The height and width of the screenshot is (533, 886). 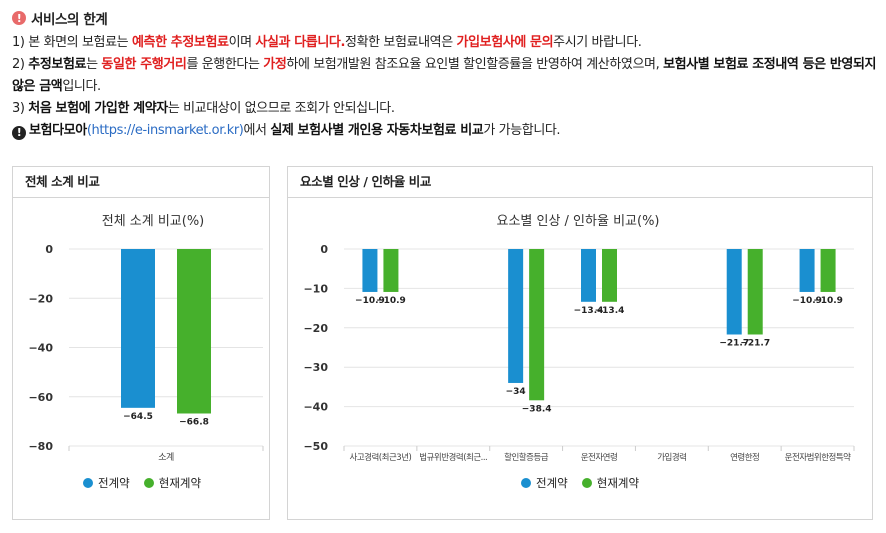 I want to click on highlight: 실제 보험사별 개인용 자동차보험료 비교, so click(x=377, y=130).